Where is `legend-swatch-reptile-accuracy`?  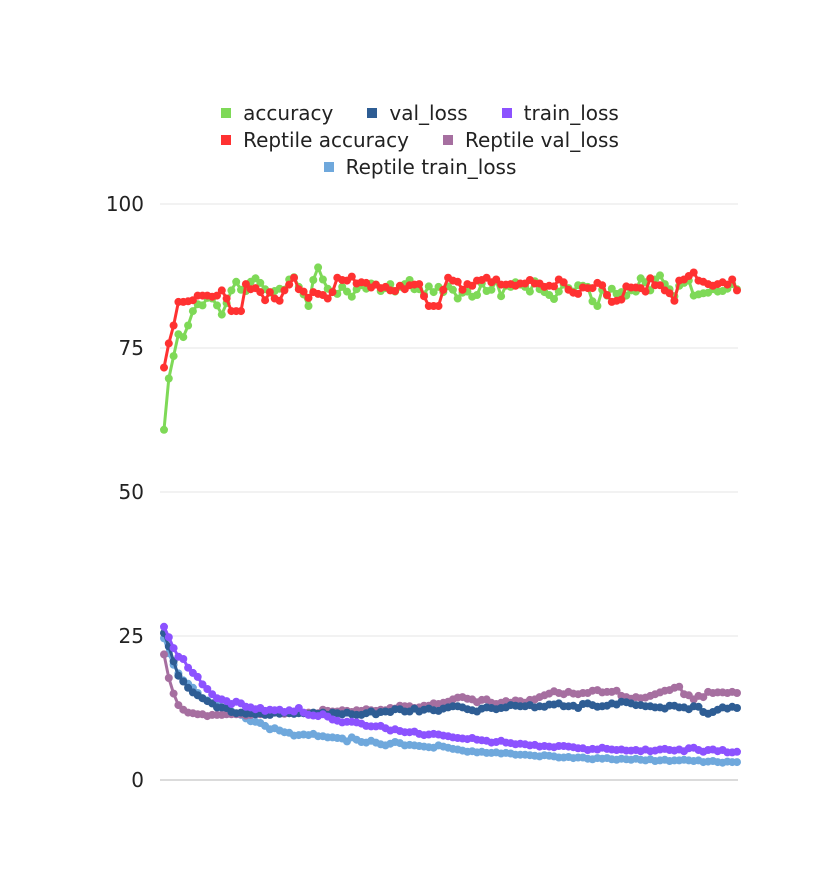
legend-swatch-reptile-accuracy is located at coordinates (226, 140).